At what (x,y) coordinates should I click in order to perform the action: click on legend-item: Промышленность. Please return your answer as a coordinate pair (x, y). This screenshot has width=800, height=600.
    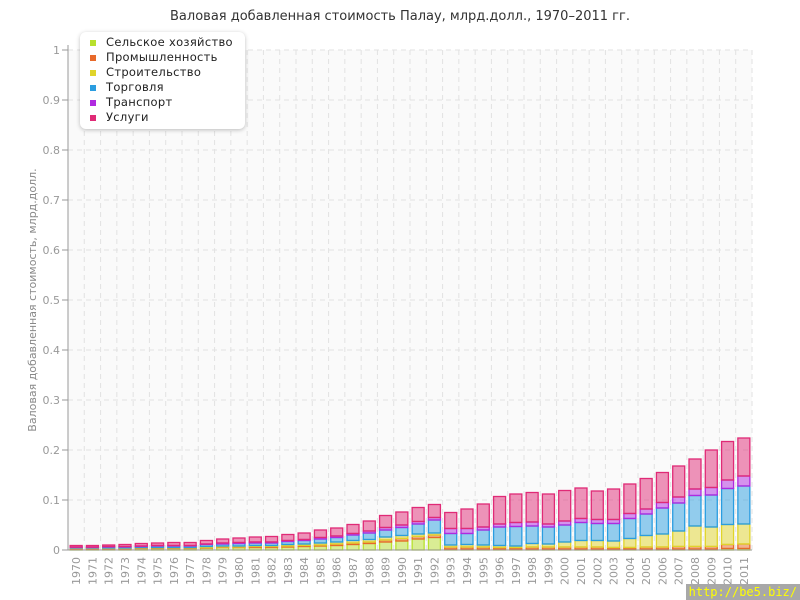
    Looking at the image, I should click on (161, 57).